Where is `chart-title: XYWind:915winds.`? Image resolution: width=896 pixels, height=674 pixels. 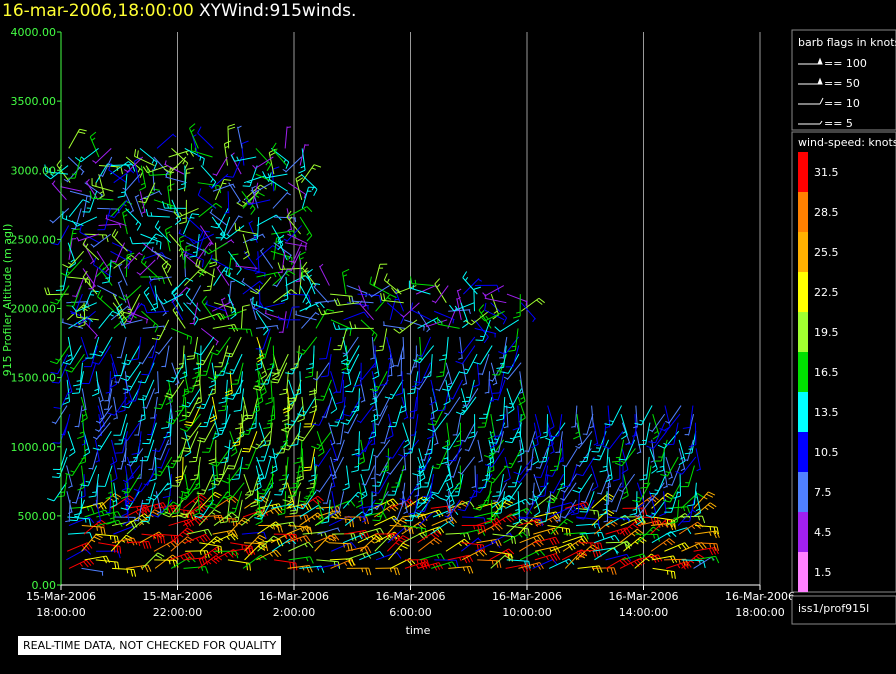 chart-title: XYWind:915winds. is located at coordinates (278, 11).